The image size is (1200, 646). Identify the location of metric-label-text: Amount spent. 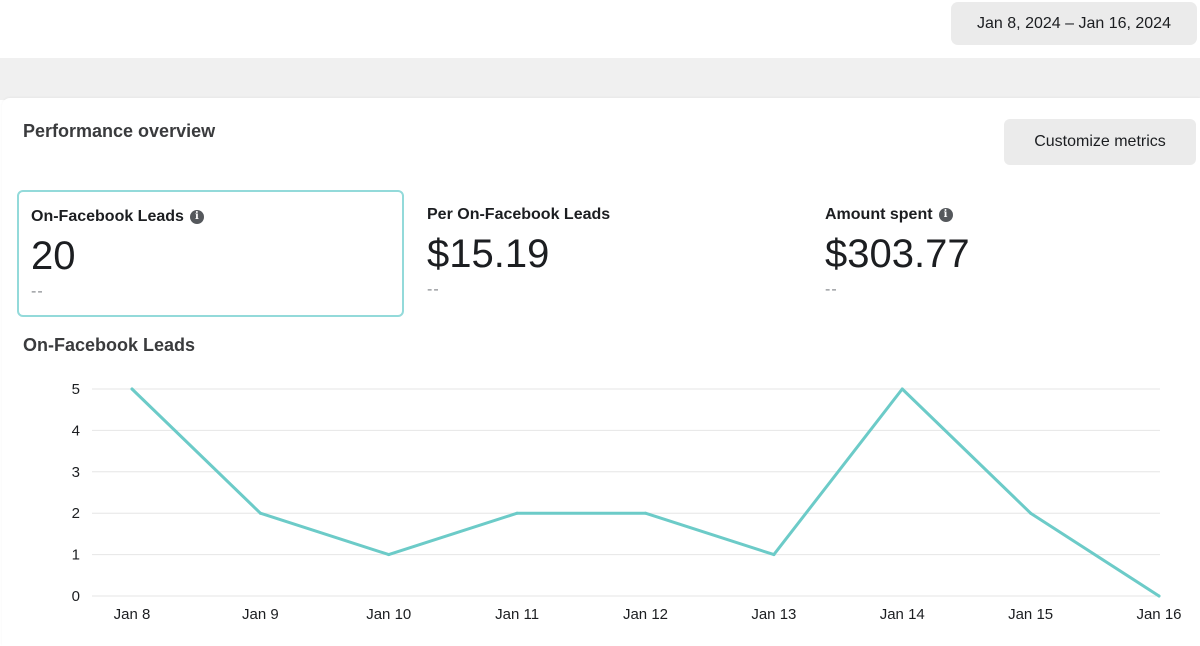
(879, 214).